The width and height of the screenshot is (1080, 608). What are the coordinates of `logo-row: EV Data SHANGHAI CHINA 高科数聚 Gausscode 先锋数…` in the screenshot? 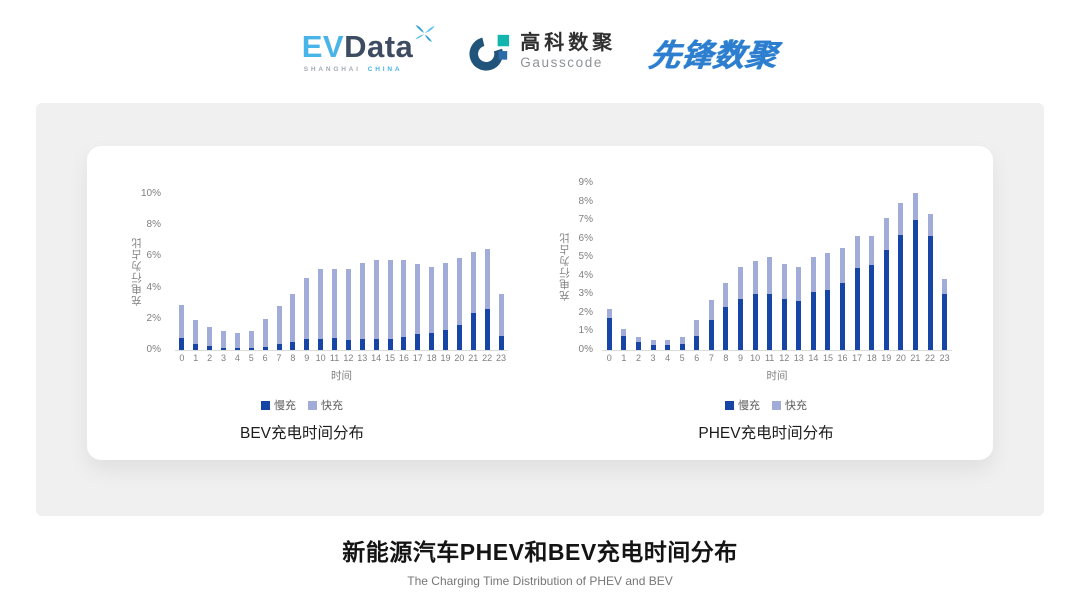 It's located at (540, 52).